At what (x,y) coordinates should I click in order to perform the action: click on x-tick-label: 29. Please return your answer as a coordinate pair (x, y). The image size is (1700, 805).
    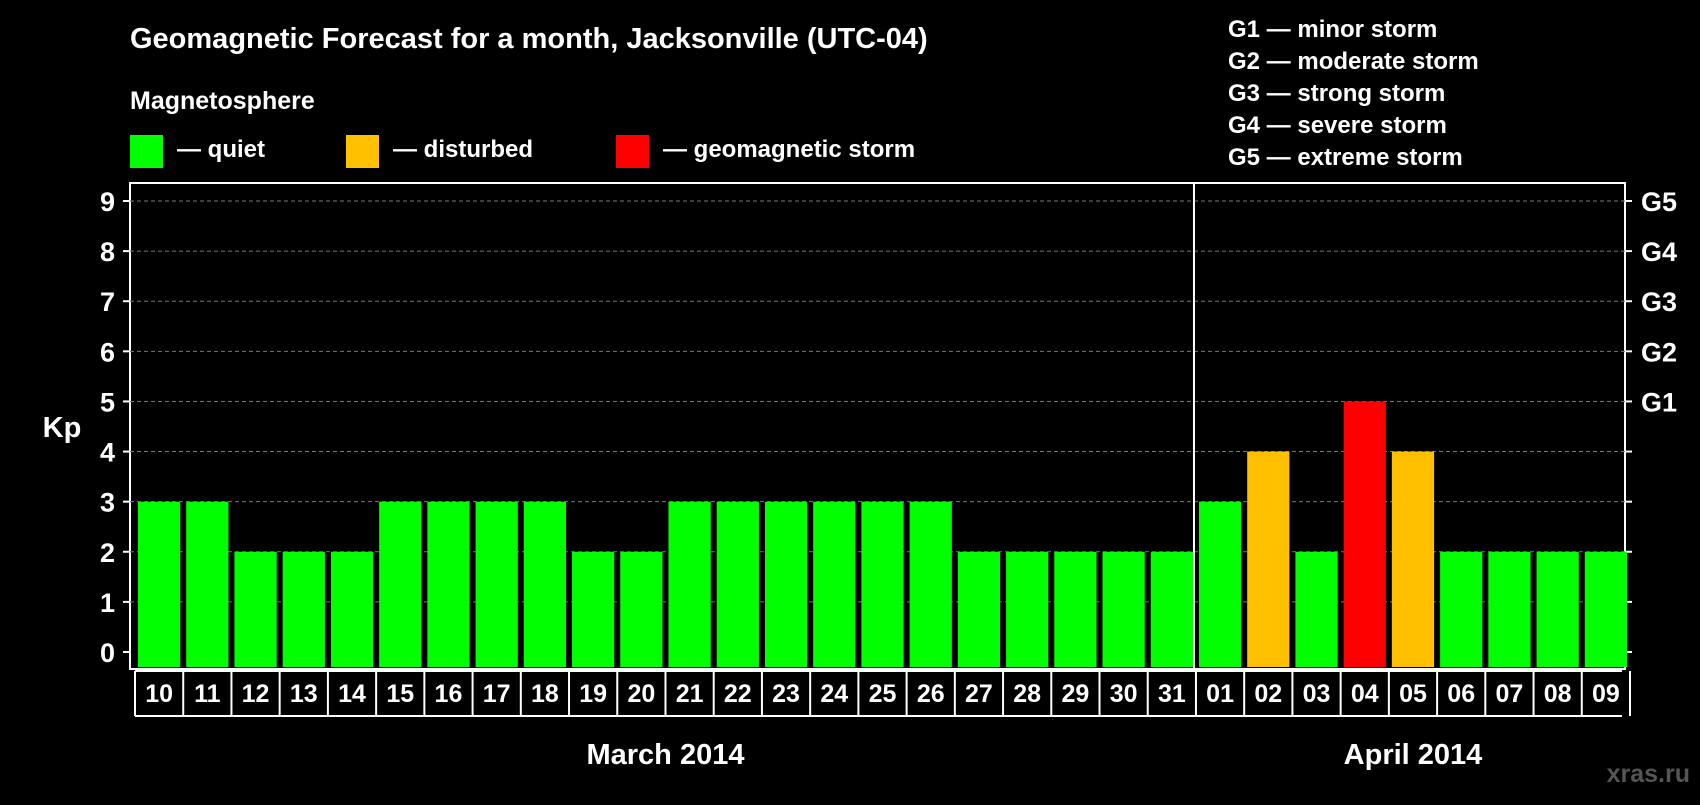
    Looking at the image, I should click on (1075, 694).